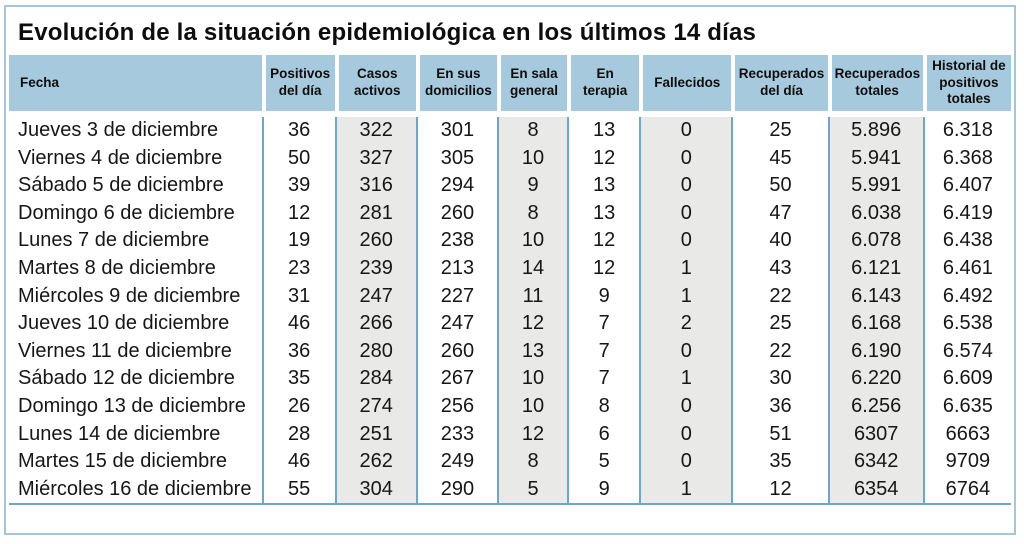 The width and height of the screenshot is (1024, 544). I want to click on value-cell-casos-activos: 284, so click(375, 379).